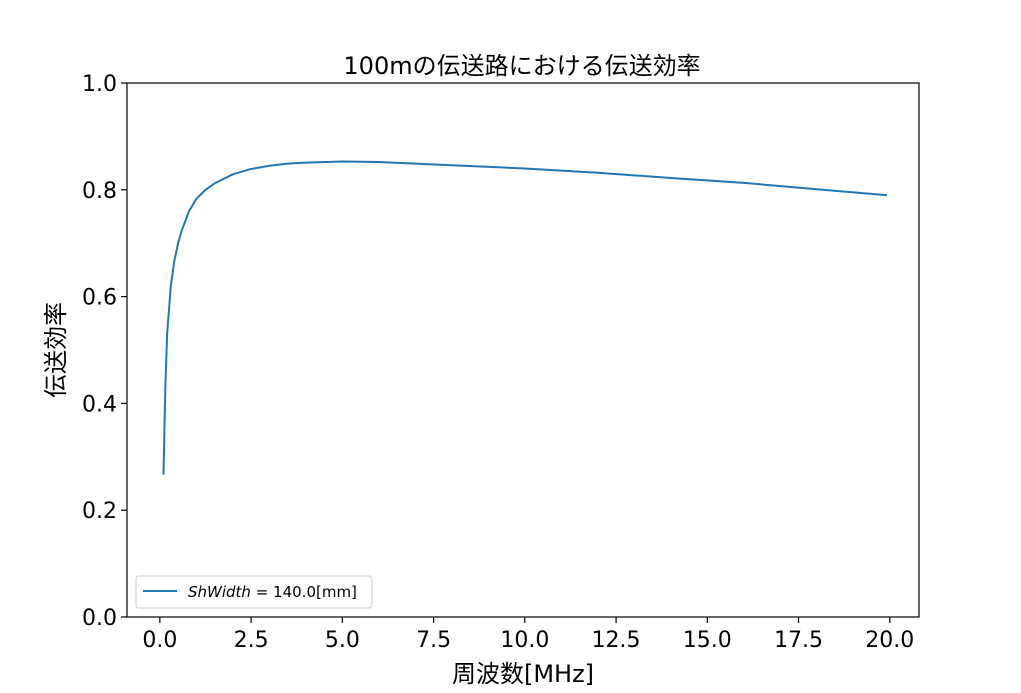 This screenshot has height=693, width=1021. I want to click on x-axis: 0.0 2.5 5.0 7.5 10.0 12.5 15.0 17.5 20.0, so click(528, 635).